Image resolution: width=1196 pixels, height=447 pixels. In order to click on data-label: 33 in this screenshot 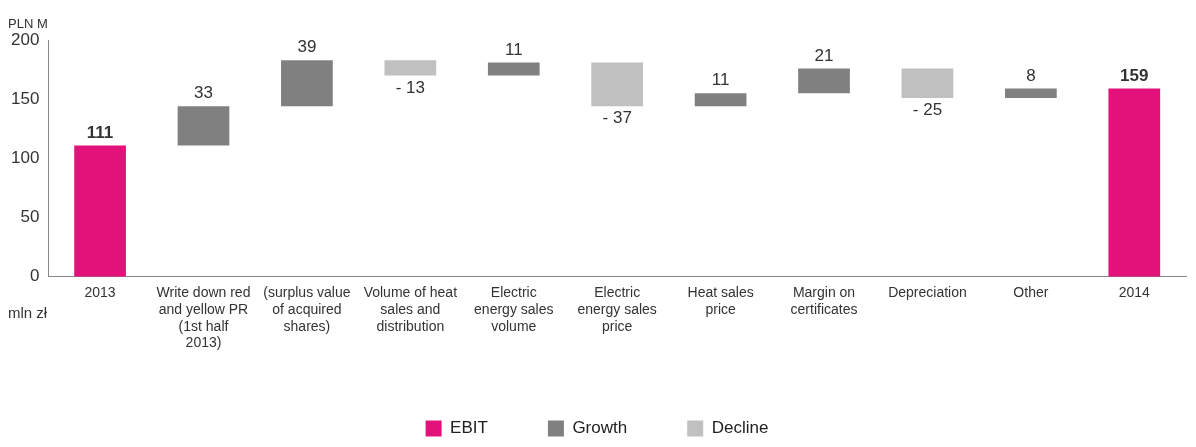, I will do `click(203, 93)`.